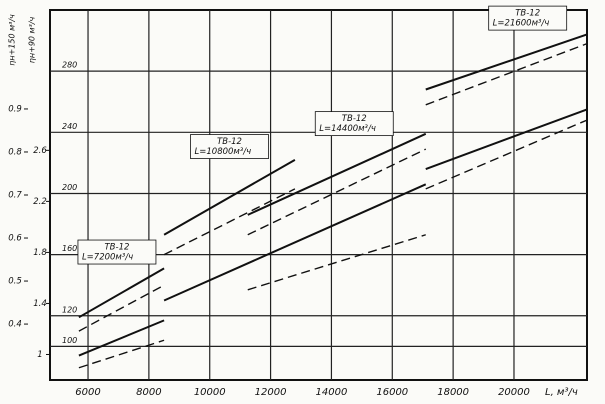 The image size is (605, 404). I want to click on y-axis-label: ηн+90 м³/ч, so click(32, 40).